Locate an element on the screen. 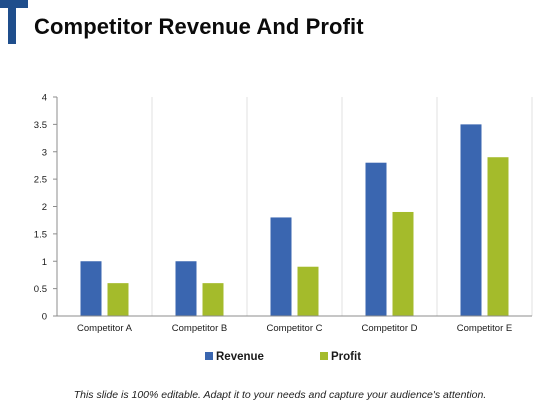 This screenshot has height=420, width=560. legend-swatch-profit is located at coordinates (324, 356).